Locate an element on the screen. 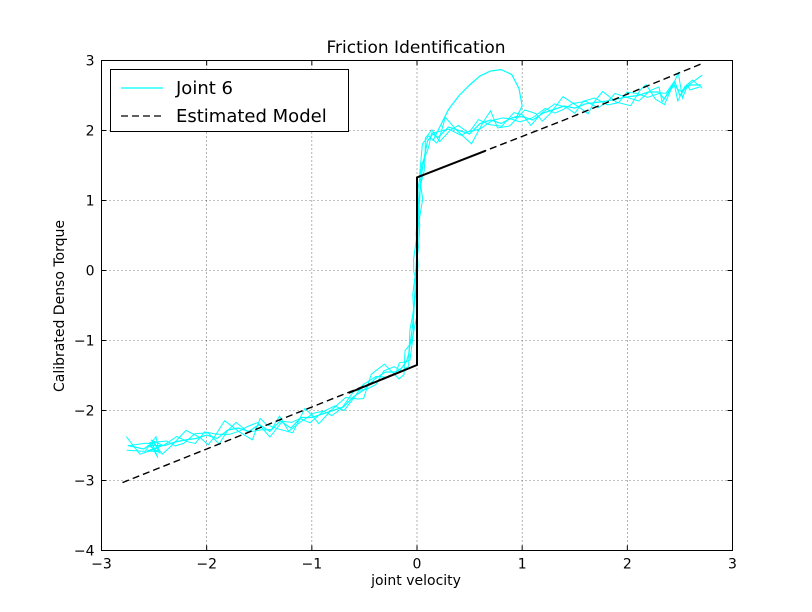 The height and width of the screenshot is (612, 812). series-joint-6-overshoot is located at coordinates (477, 105).